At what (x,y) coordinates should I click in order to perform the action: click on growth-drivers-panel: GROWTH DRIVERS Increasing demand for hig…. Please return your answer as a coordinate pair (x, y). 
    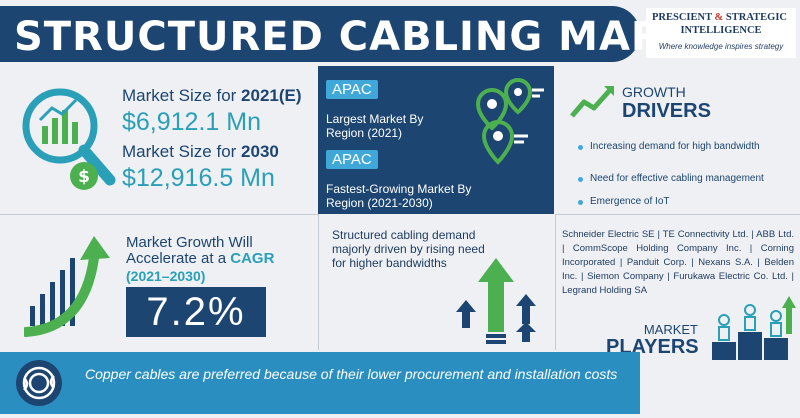
    Looking at the image, I should click on (678, 140).